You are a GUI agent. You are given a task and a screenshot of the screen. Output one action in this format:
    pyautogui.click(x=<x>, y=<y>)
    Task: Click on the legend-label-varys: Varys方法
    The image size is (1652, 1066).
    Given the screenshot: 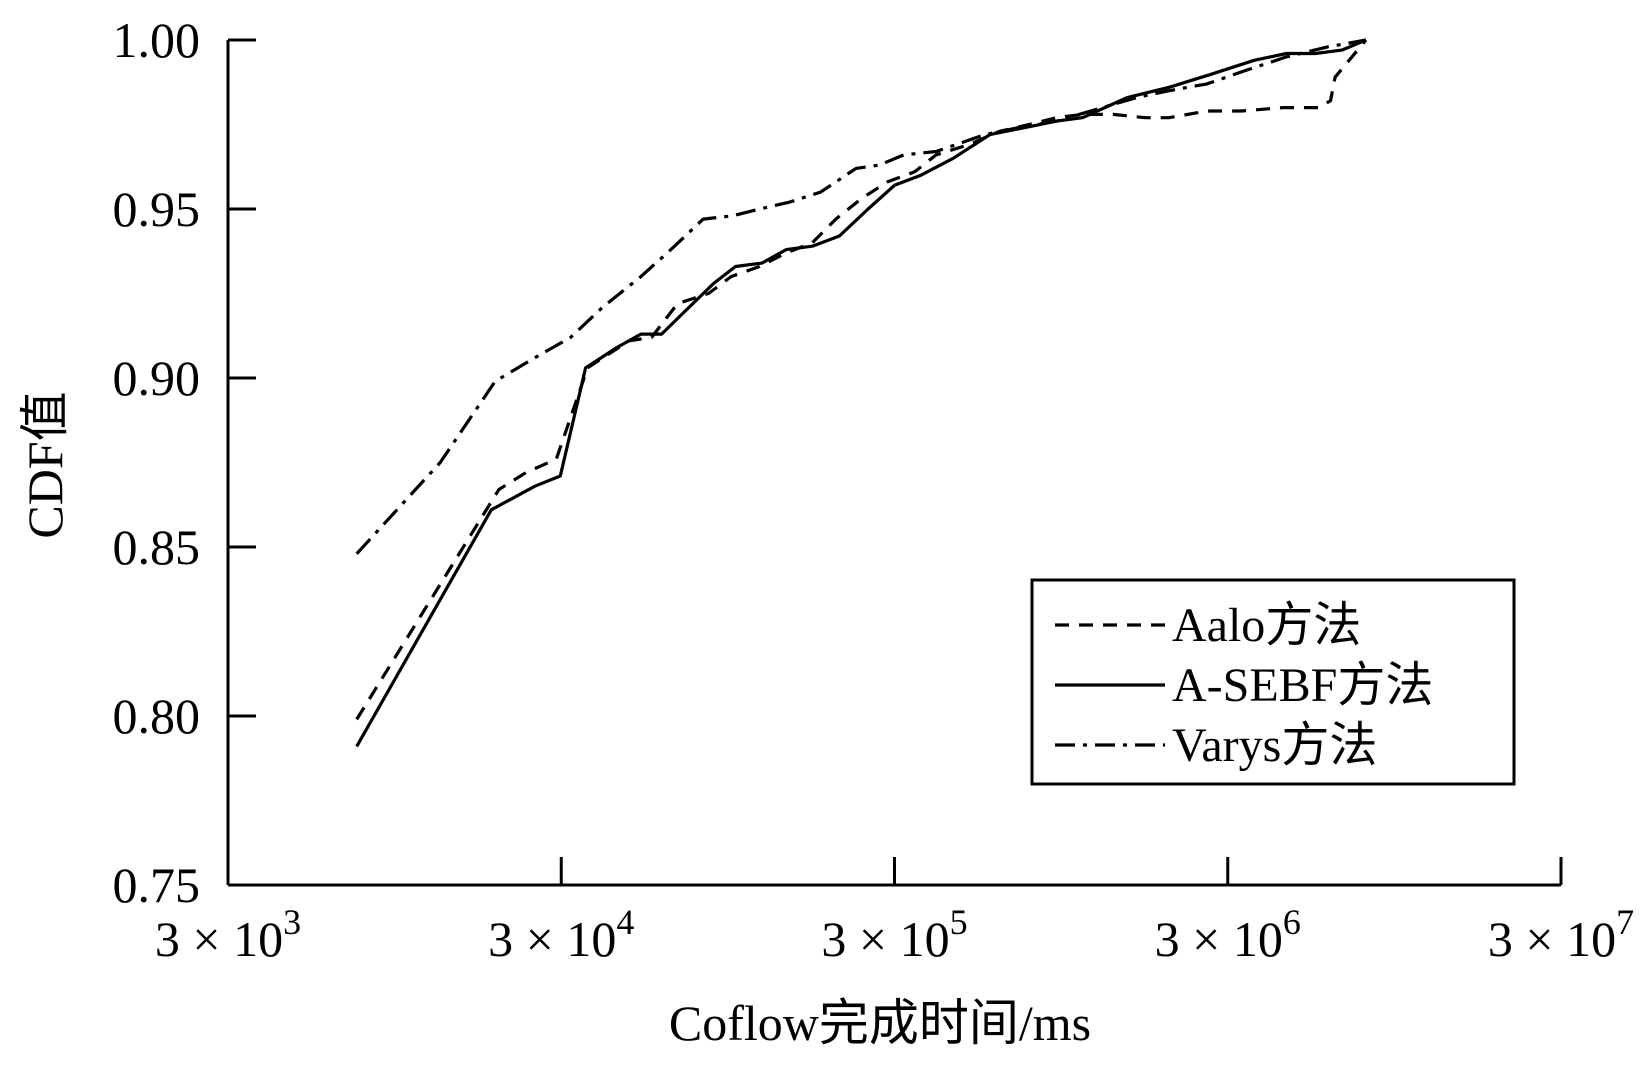 What is the action you would take?
    pyautogui.click(x=1274, y=745)
    